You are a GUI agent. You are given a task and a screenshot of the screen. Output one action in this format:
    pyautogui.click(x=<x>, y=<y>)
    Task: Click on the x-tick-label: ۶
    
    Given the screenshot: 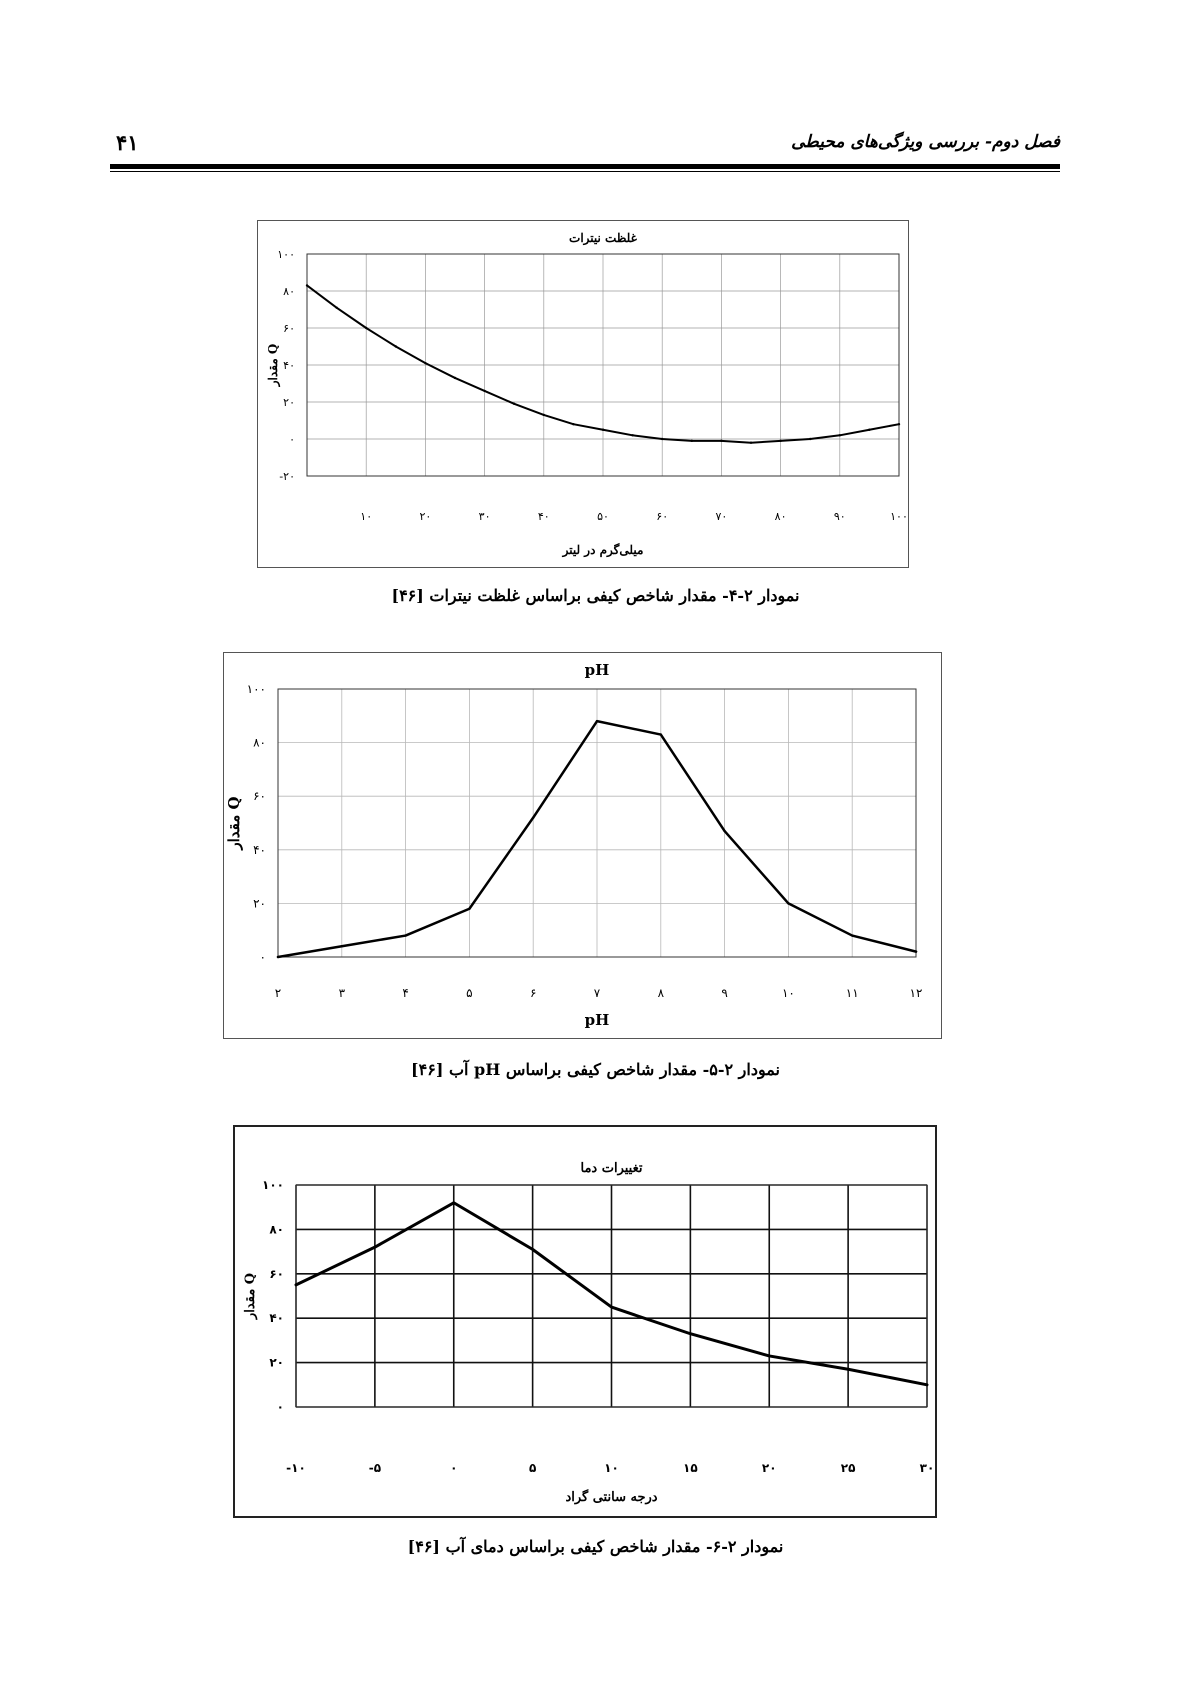 What is the action you would take?
    pyautogui.click(x=533, y=993)
    